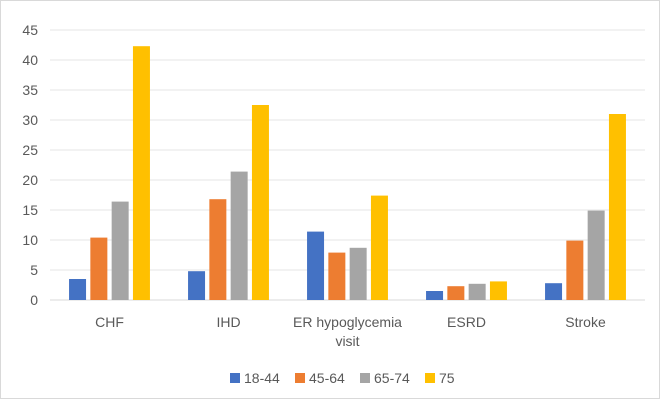 The height and width of the screenshot is (399, 660). I want to click on y-tick-label: 35, so click(30, 90).